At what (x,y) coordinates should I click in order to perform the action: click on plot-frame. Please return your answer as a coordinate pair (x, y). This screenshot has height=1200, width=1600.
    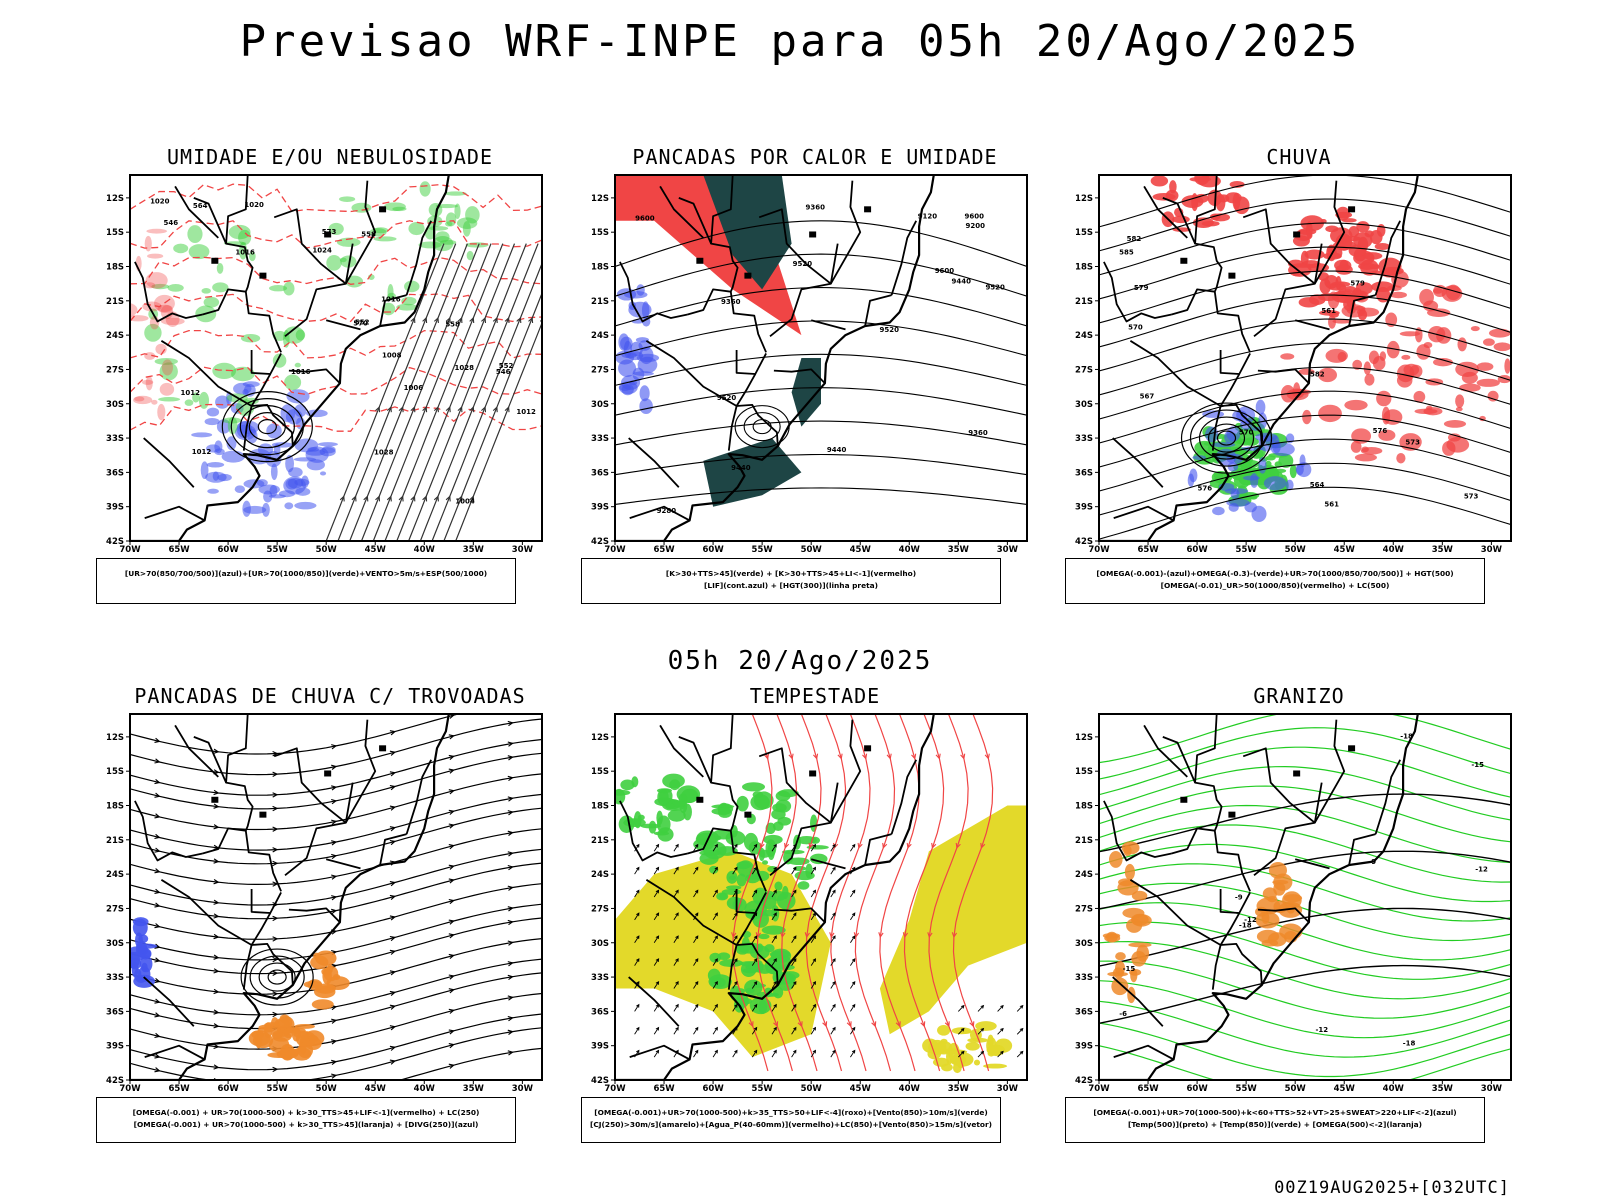
    Looking at the image, I should click on (1305, 897).